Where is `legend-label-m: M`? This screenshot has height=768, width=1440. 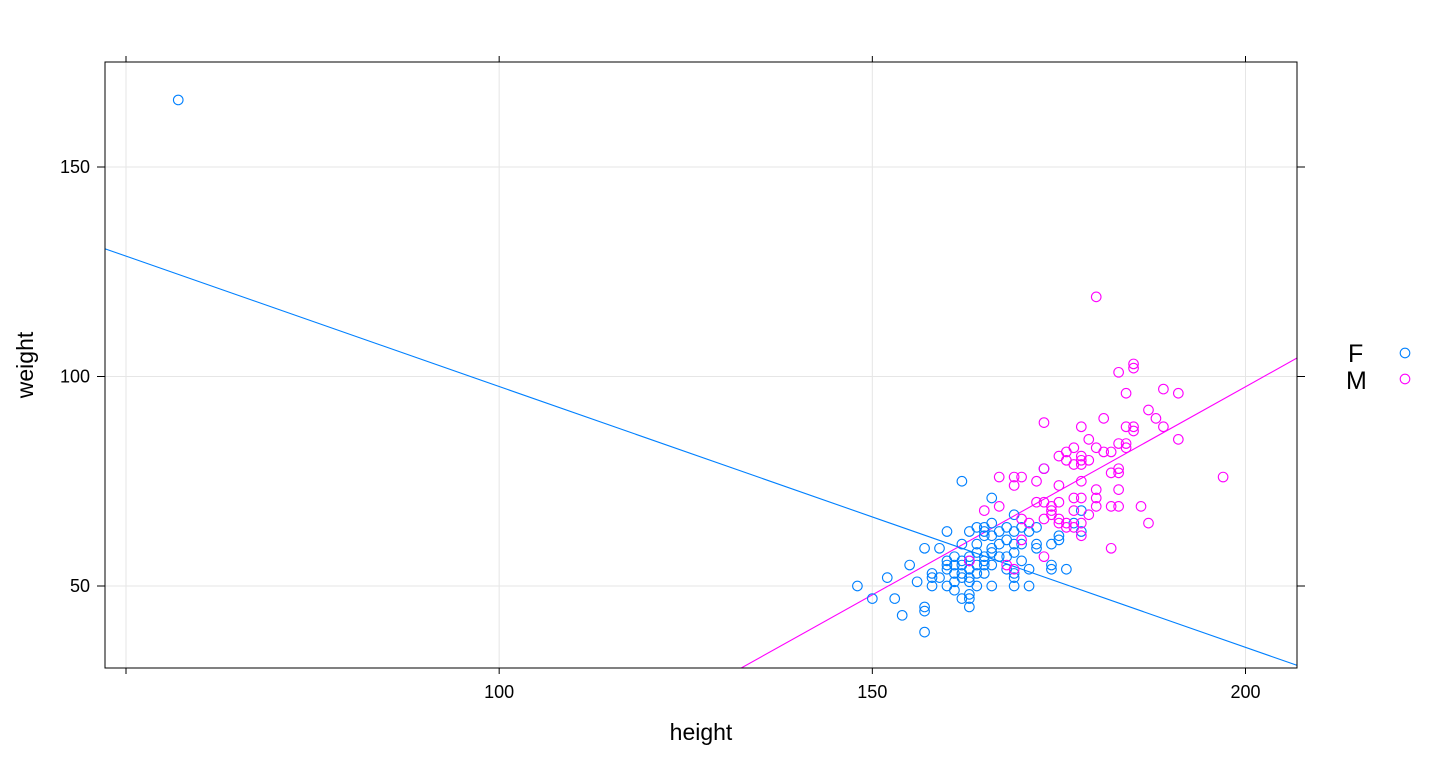 legend-label-m: M is located at coordinates (1356, 381).